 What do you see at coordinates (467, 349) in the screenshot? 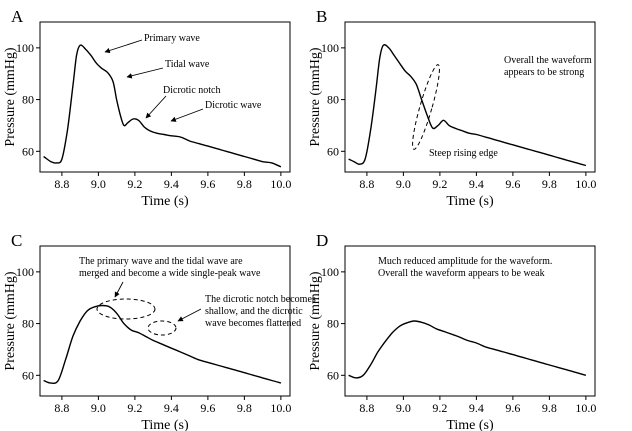
I see `panel-d-pressure-line` at bounding box center [467, 349].